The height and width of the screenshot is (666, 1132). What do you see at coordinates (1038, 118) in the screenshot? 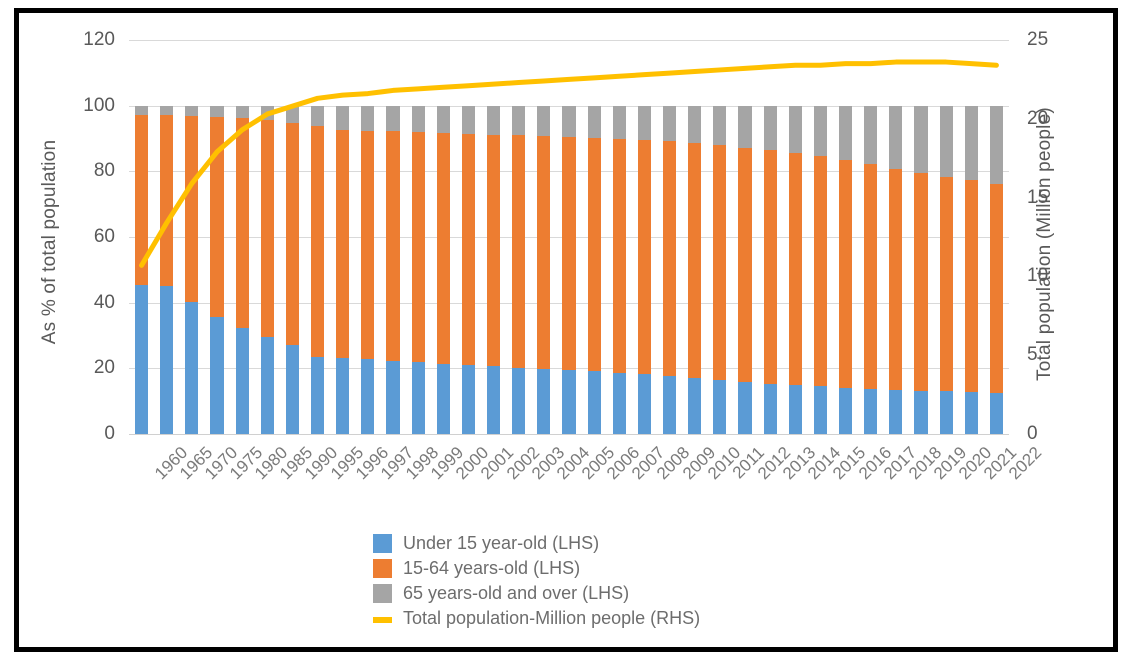
I see `y-axis-right-tick: 20` at bounding box center [1038, 118].